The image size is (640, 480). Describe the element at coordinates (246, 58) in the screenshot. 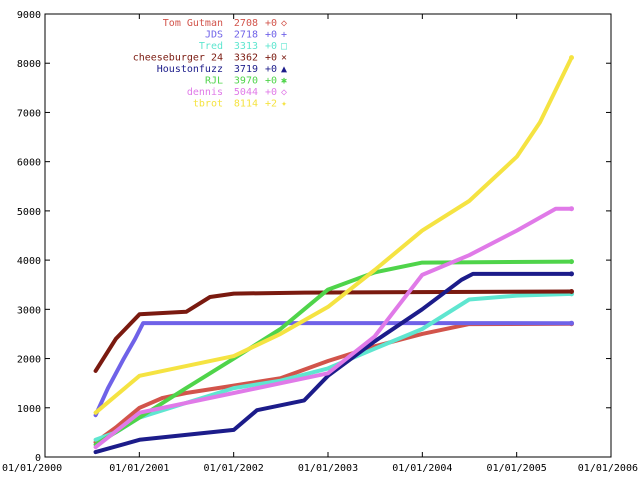

I see `legend-entry-value: 3362` at that location.